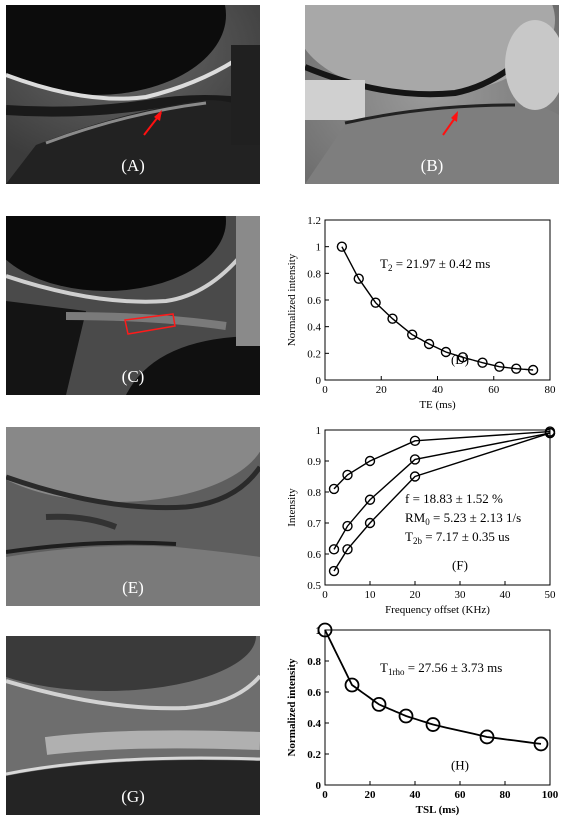 This screenshot has width=564, height=829. I want to click on annotation-d-prefix: T, so click(384, 263).